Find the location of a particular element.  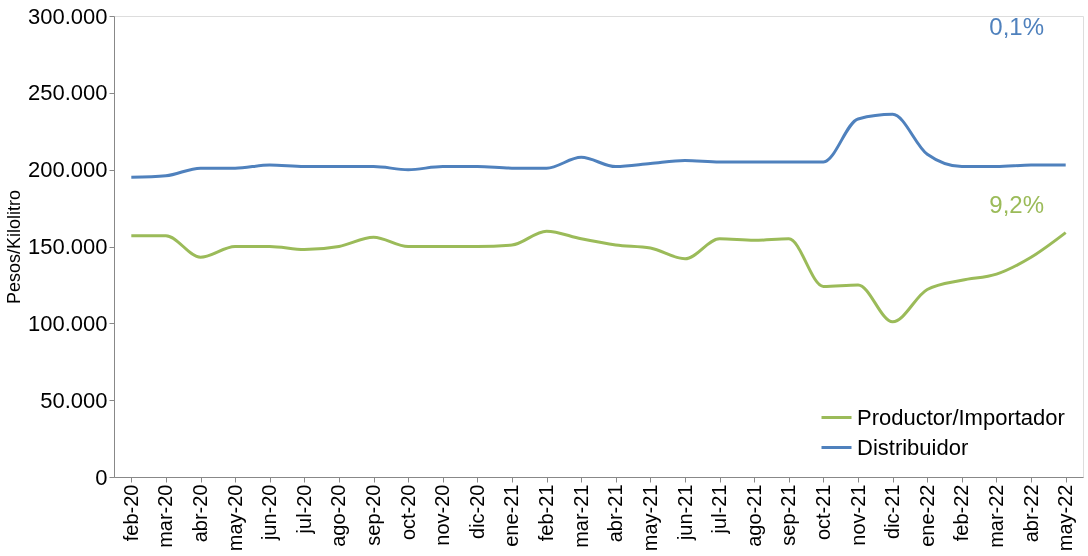

y-tick-label: 100.000 is located at coordinates (67, 323).